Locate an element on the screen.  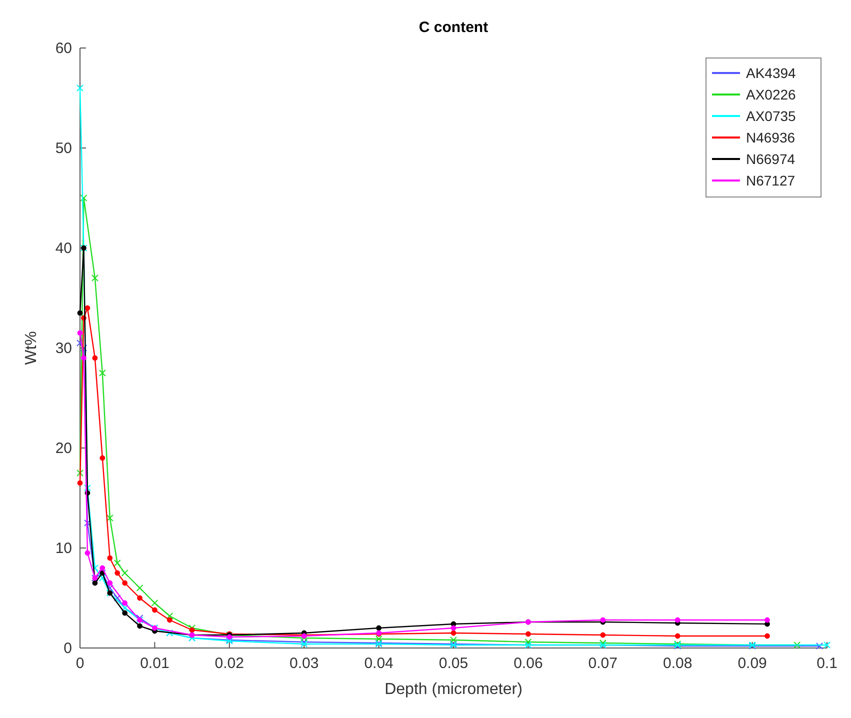
x-tick-label: 0.09 is located at coordinates (752, 663).